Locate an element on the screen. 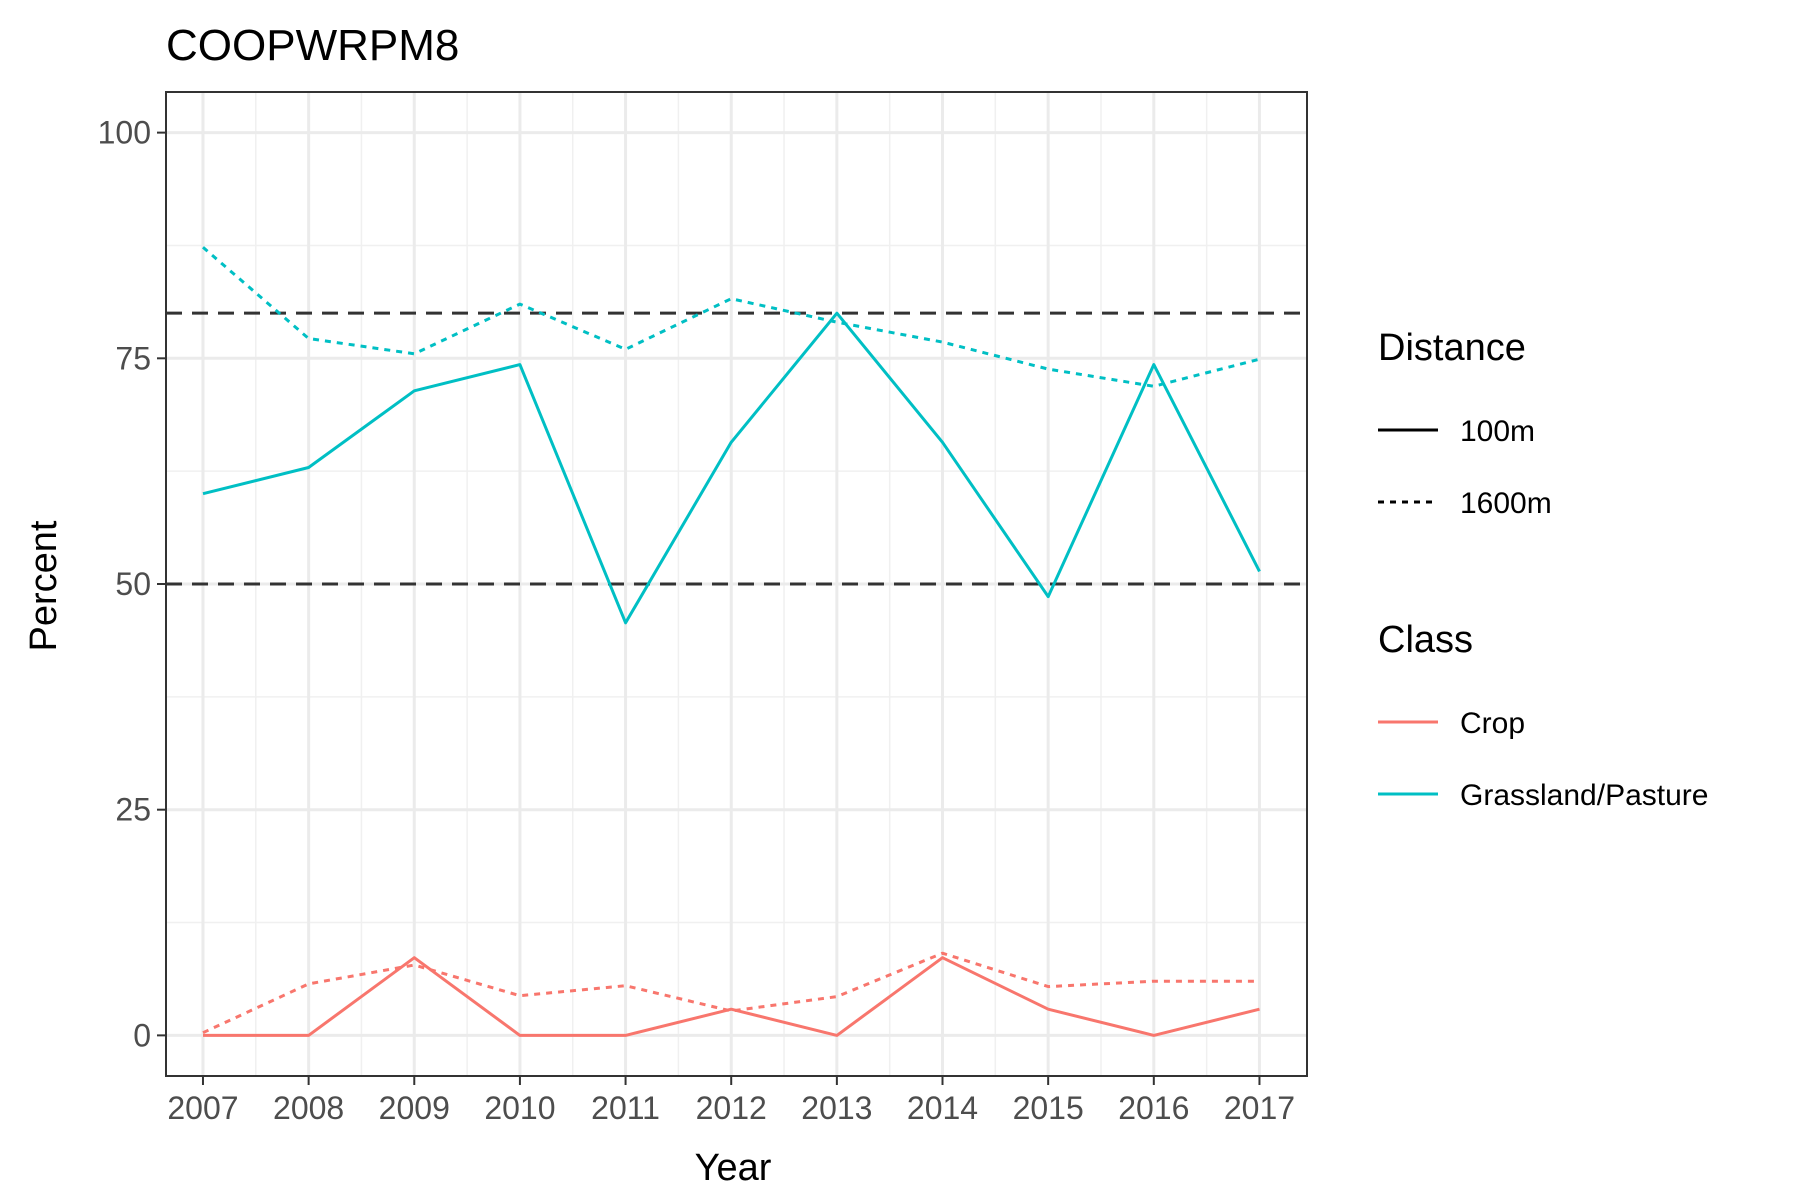 The image size is (1800, 1200). legend-label: 100m is located at coordinates (1497, 431).